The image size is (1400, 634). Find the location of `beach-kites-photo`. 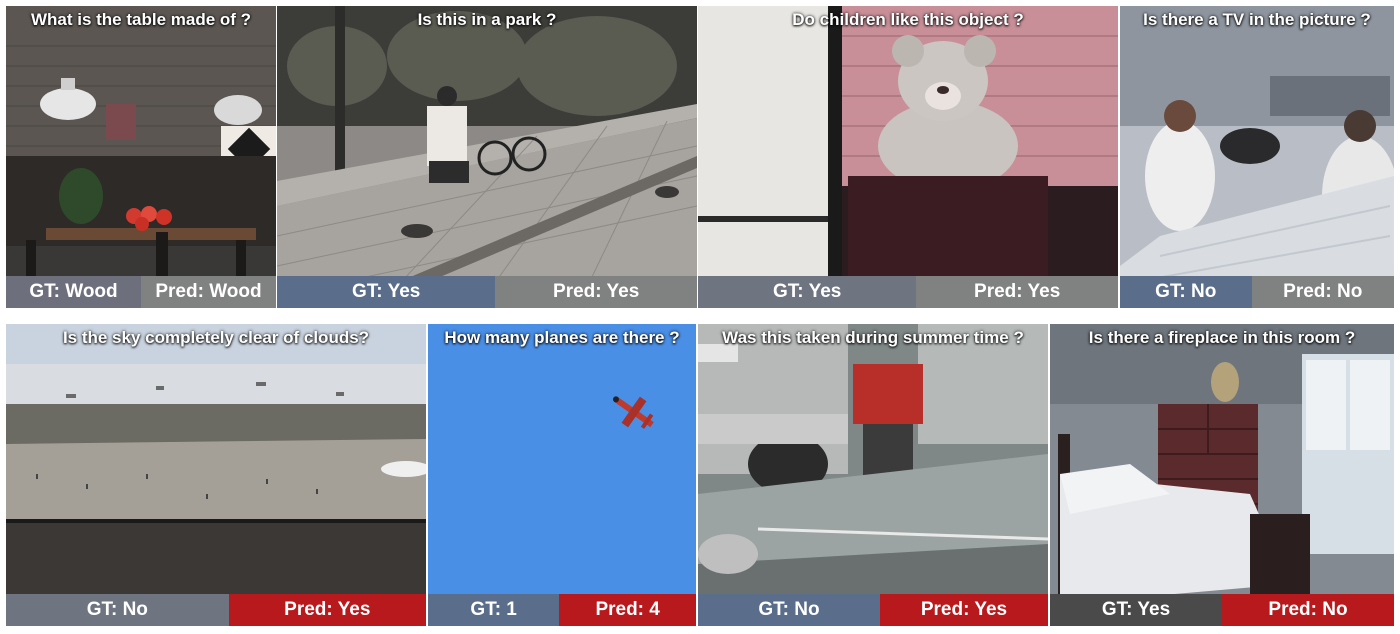

beach-kites-photo is located at coordinates (216, 475).